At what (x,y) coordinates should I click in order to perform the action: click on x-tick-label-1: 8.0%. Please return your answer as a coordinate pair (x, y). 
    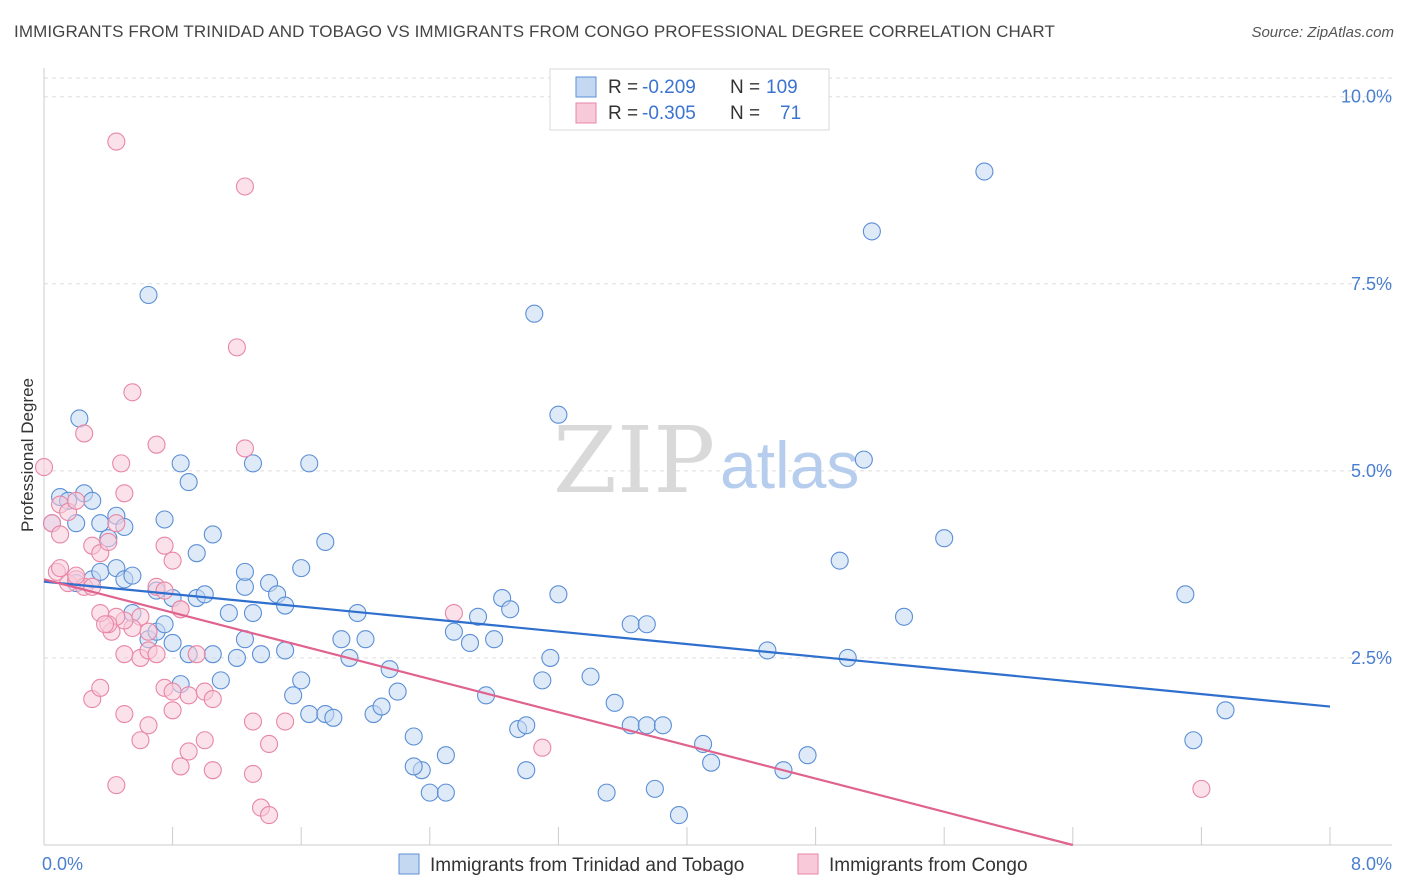
    Looking at the image, I should click on (1371, 864).